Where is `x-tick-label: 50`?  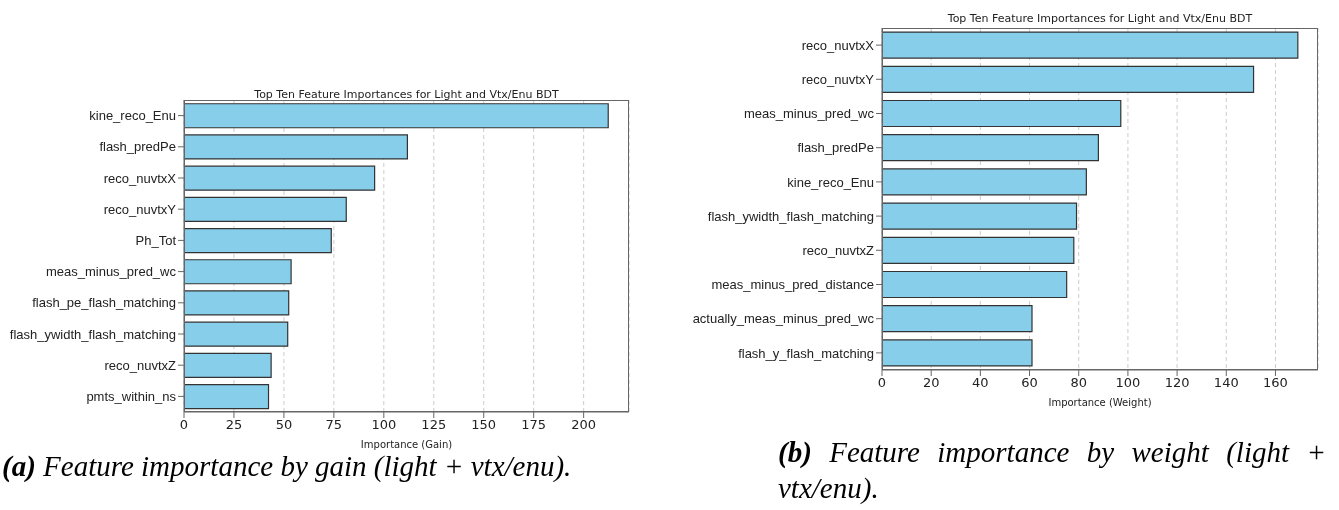
x-tick-label: 50 is located at coordinates (284, 425).